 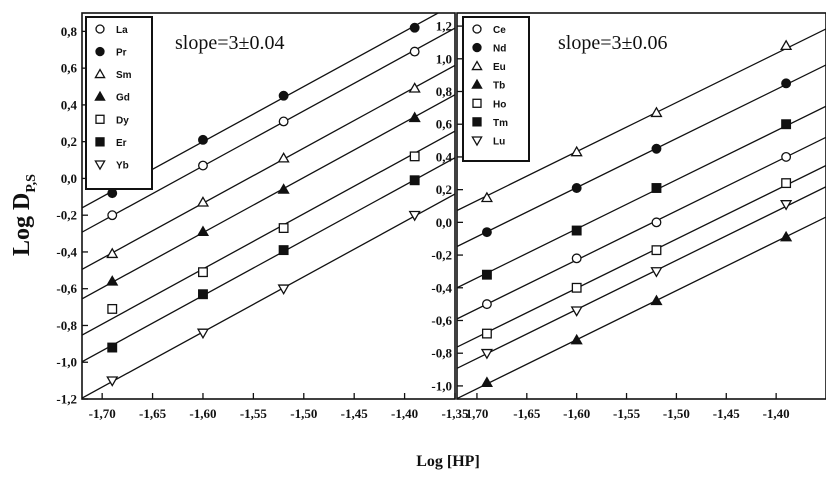 What do you see at coordinates (441, 287) in the screenshot?
I see `y-tick-label: -0,4` at bounding box center [441, 287].